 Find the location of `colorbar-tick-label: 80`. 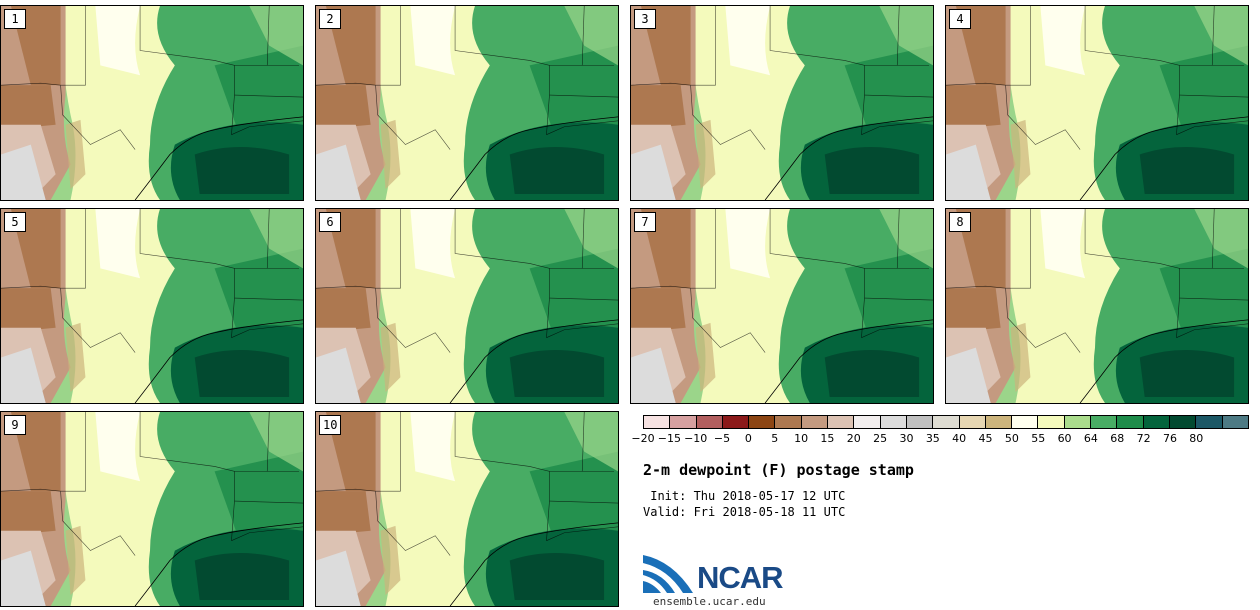

colorbar-tick-label: 80 is located at coordinates (1196, 438).